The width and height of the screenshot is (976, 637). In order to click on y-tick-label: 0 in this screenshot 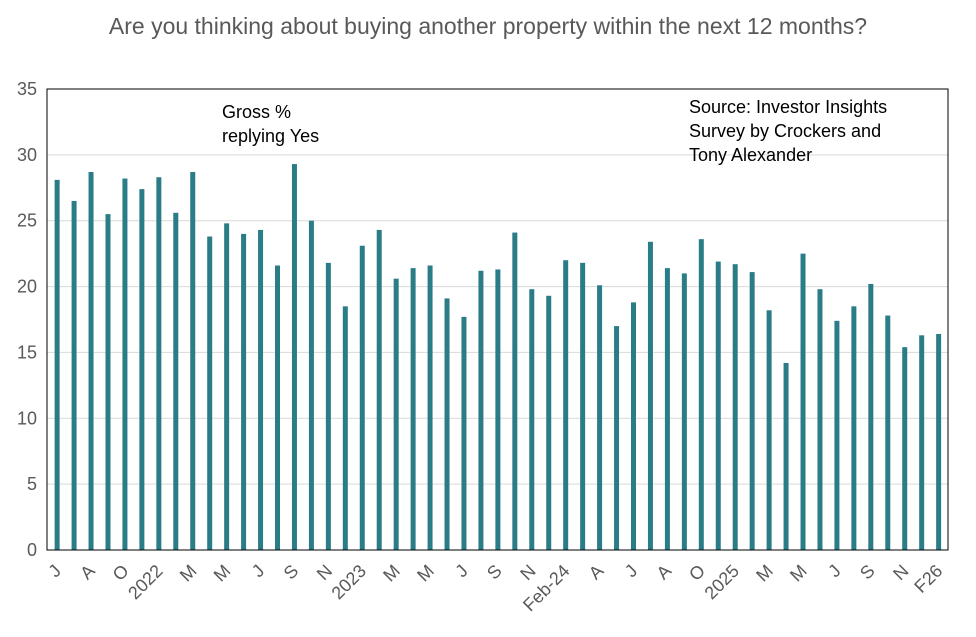, I will do `click(32, 550)`.